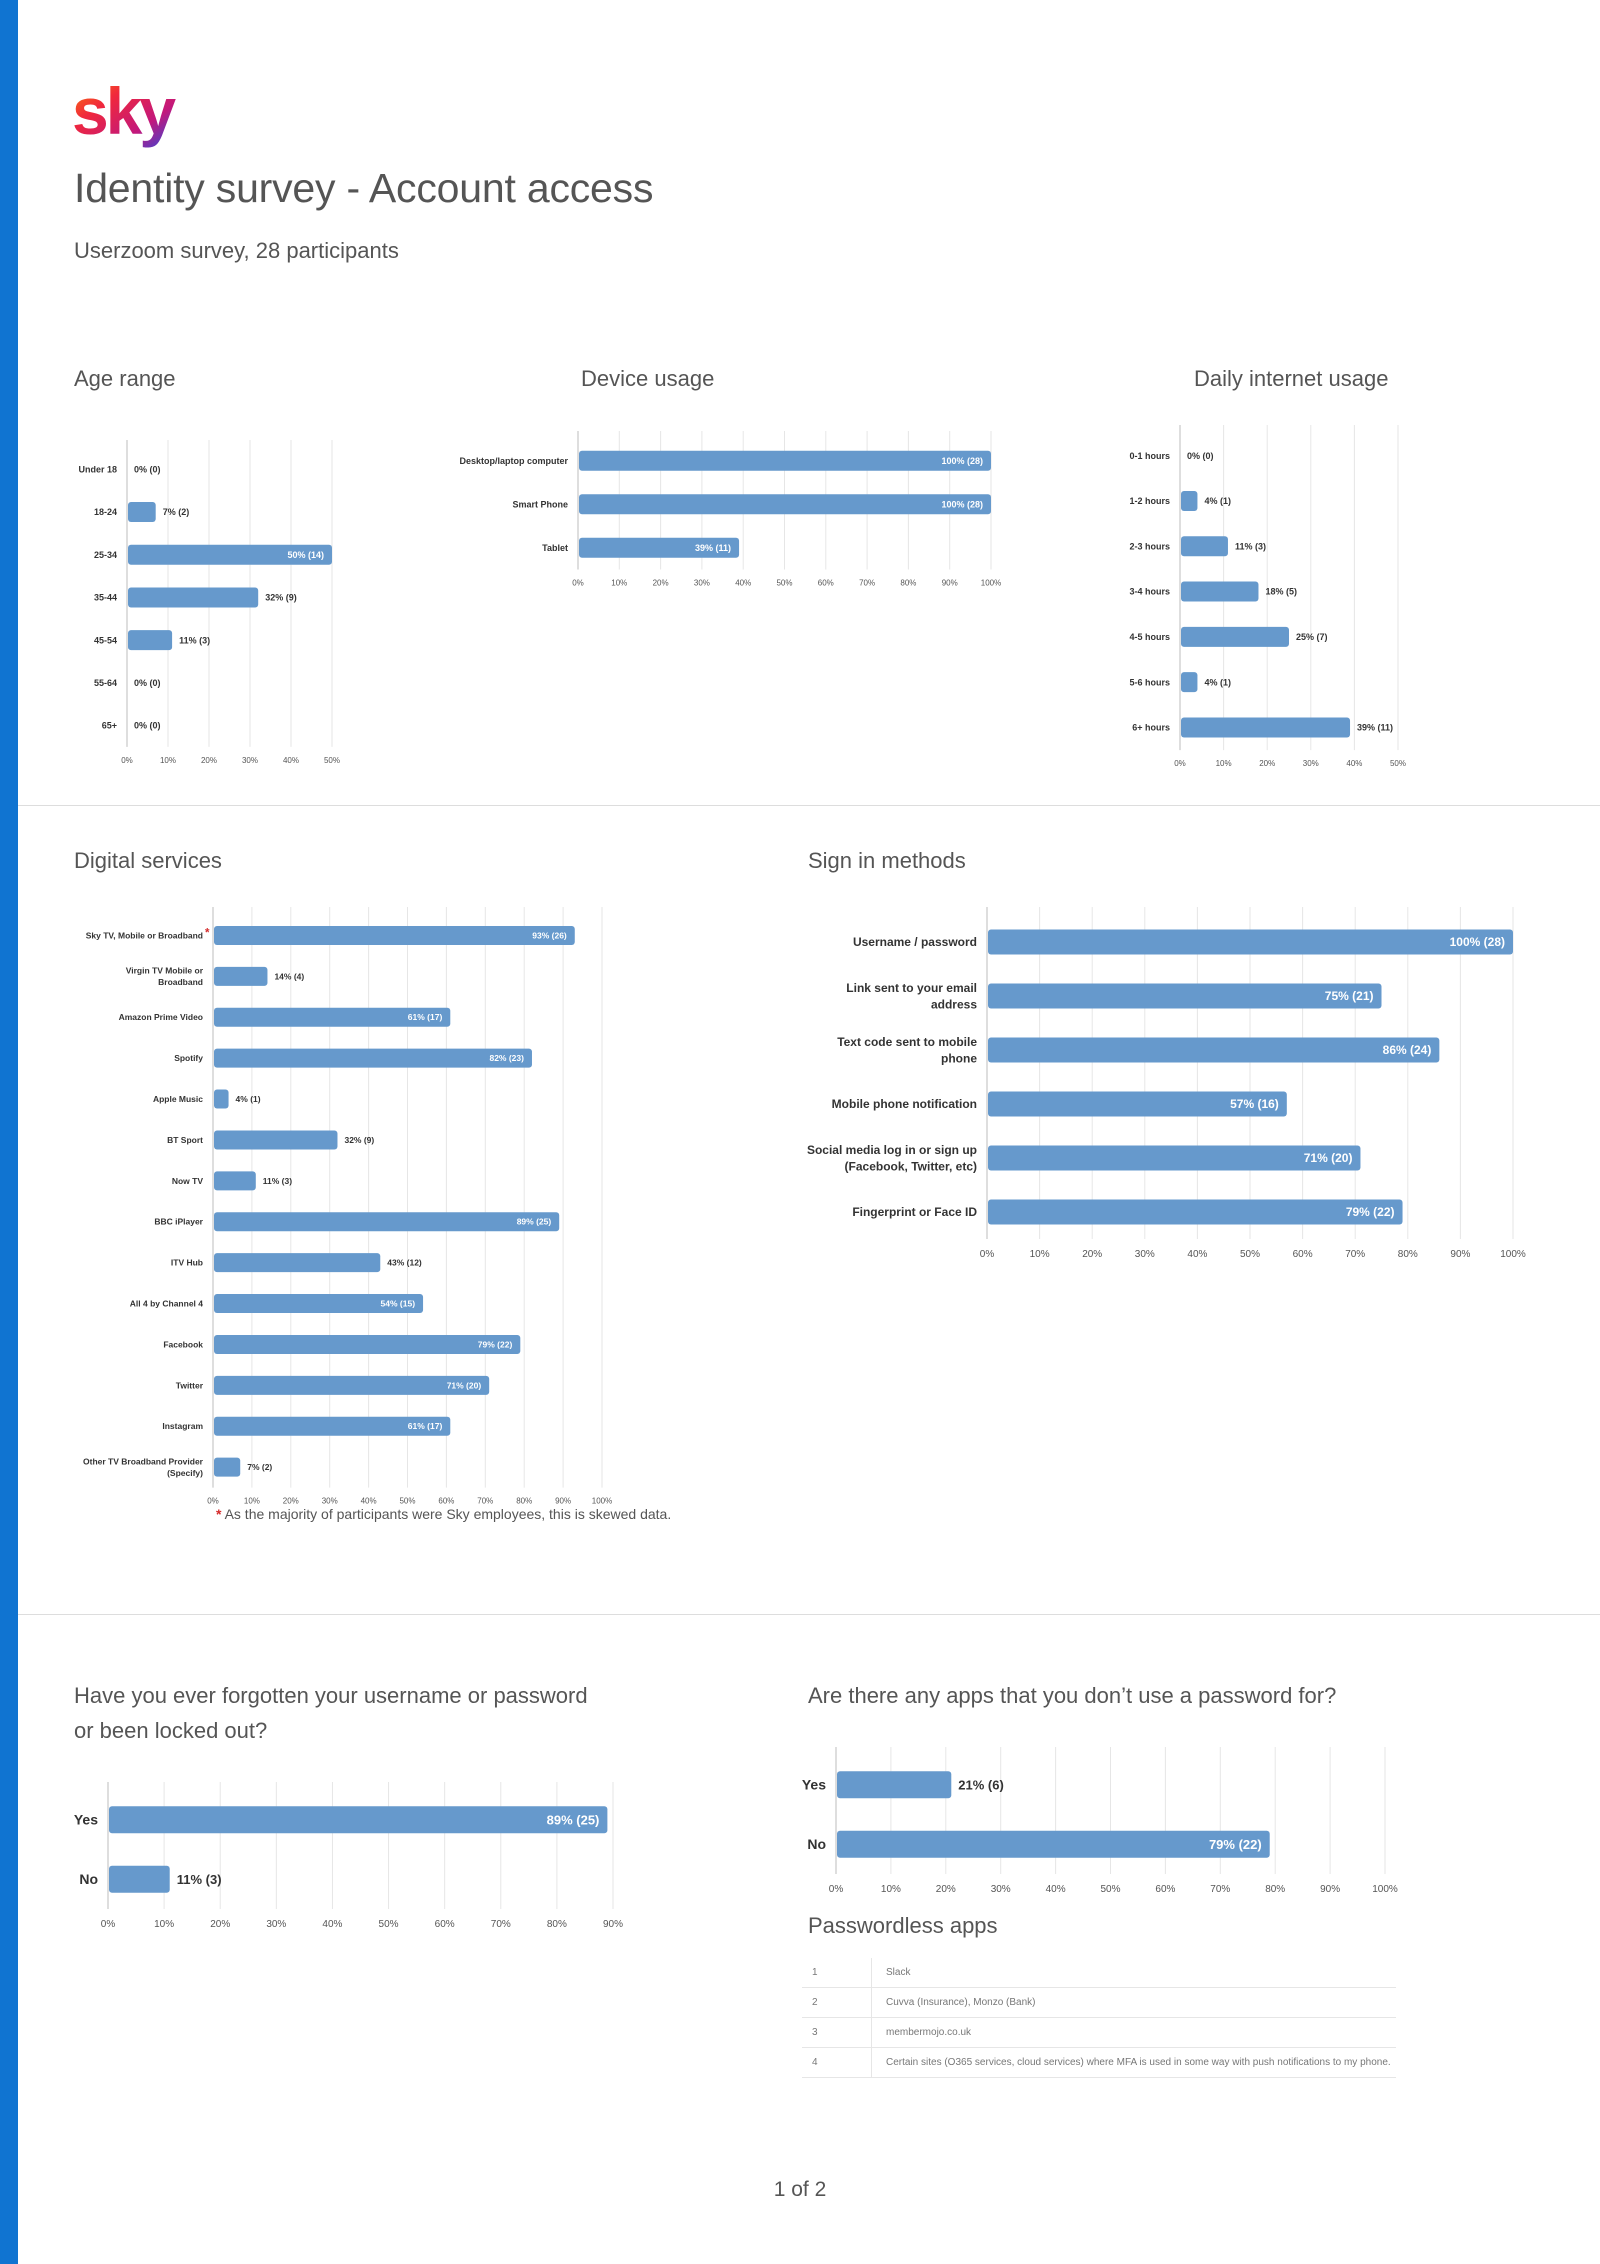 This screenshot has height=2264, width=1600. Describe the element at coordinates (911, 1166) in the screenshot. I see `category-label: (Facebook, Twitter, etc)` at that location.